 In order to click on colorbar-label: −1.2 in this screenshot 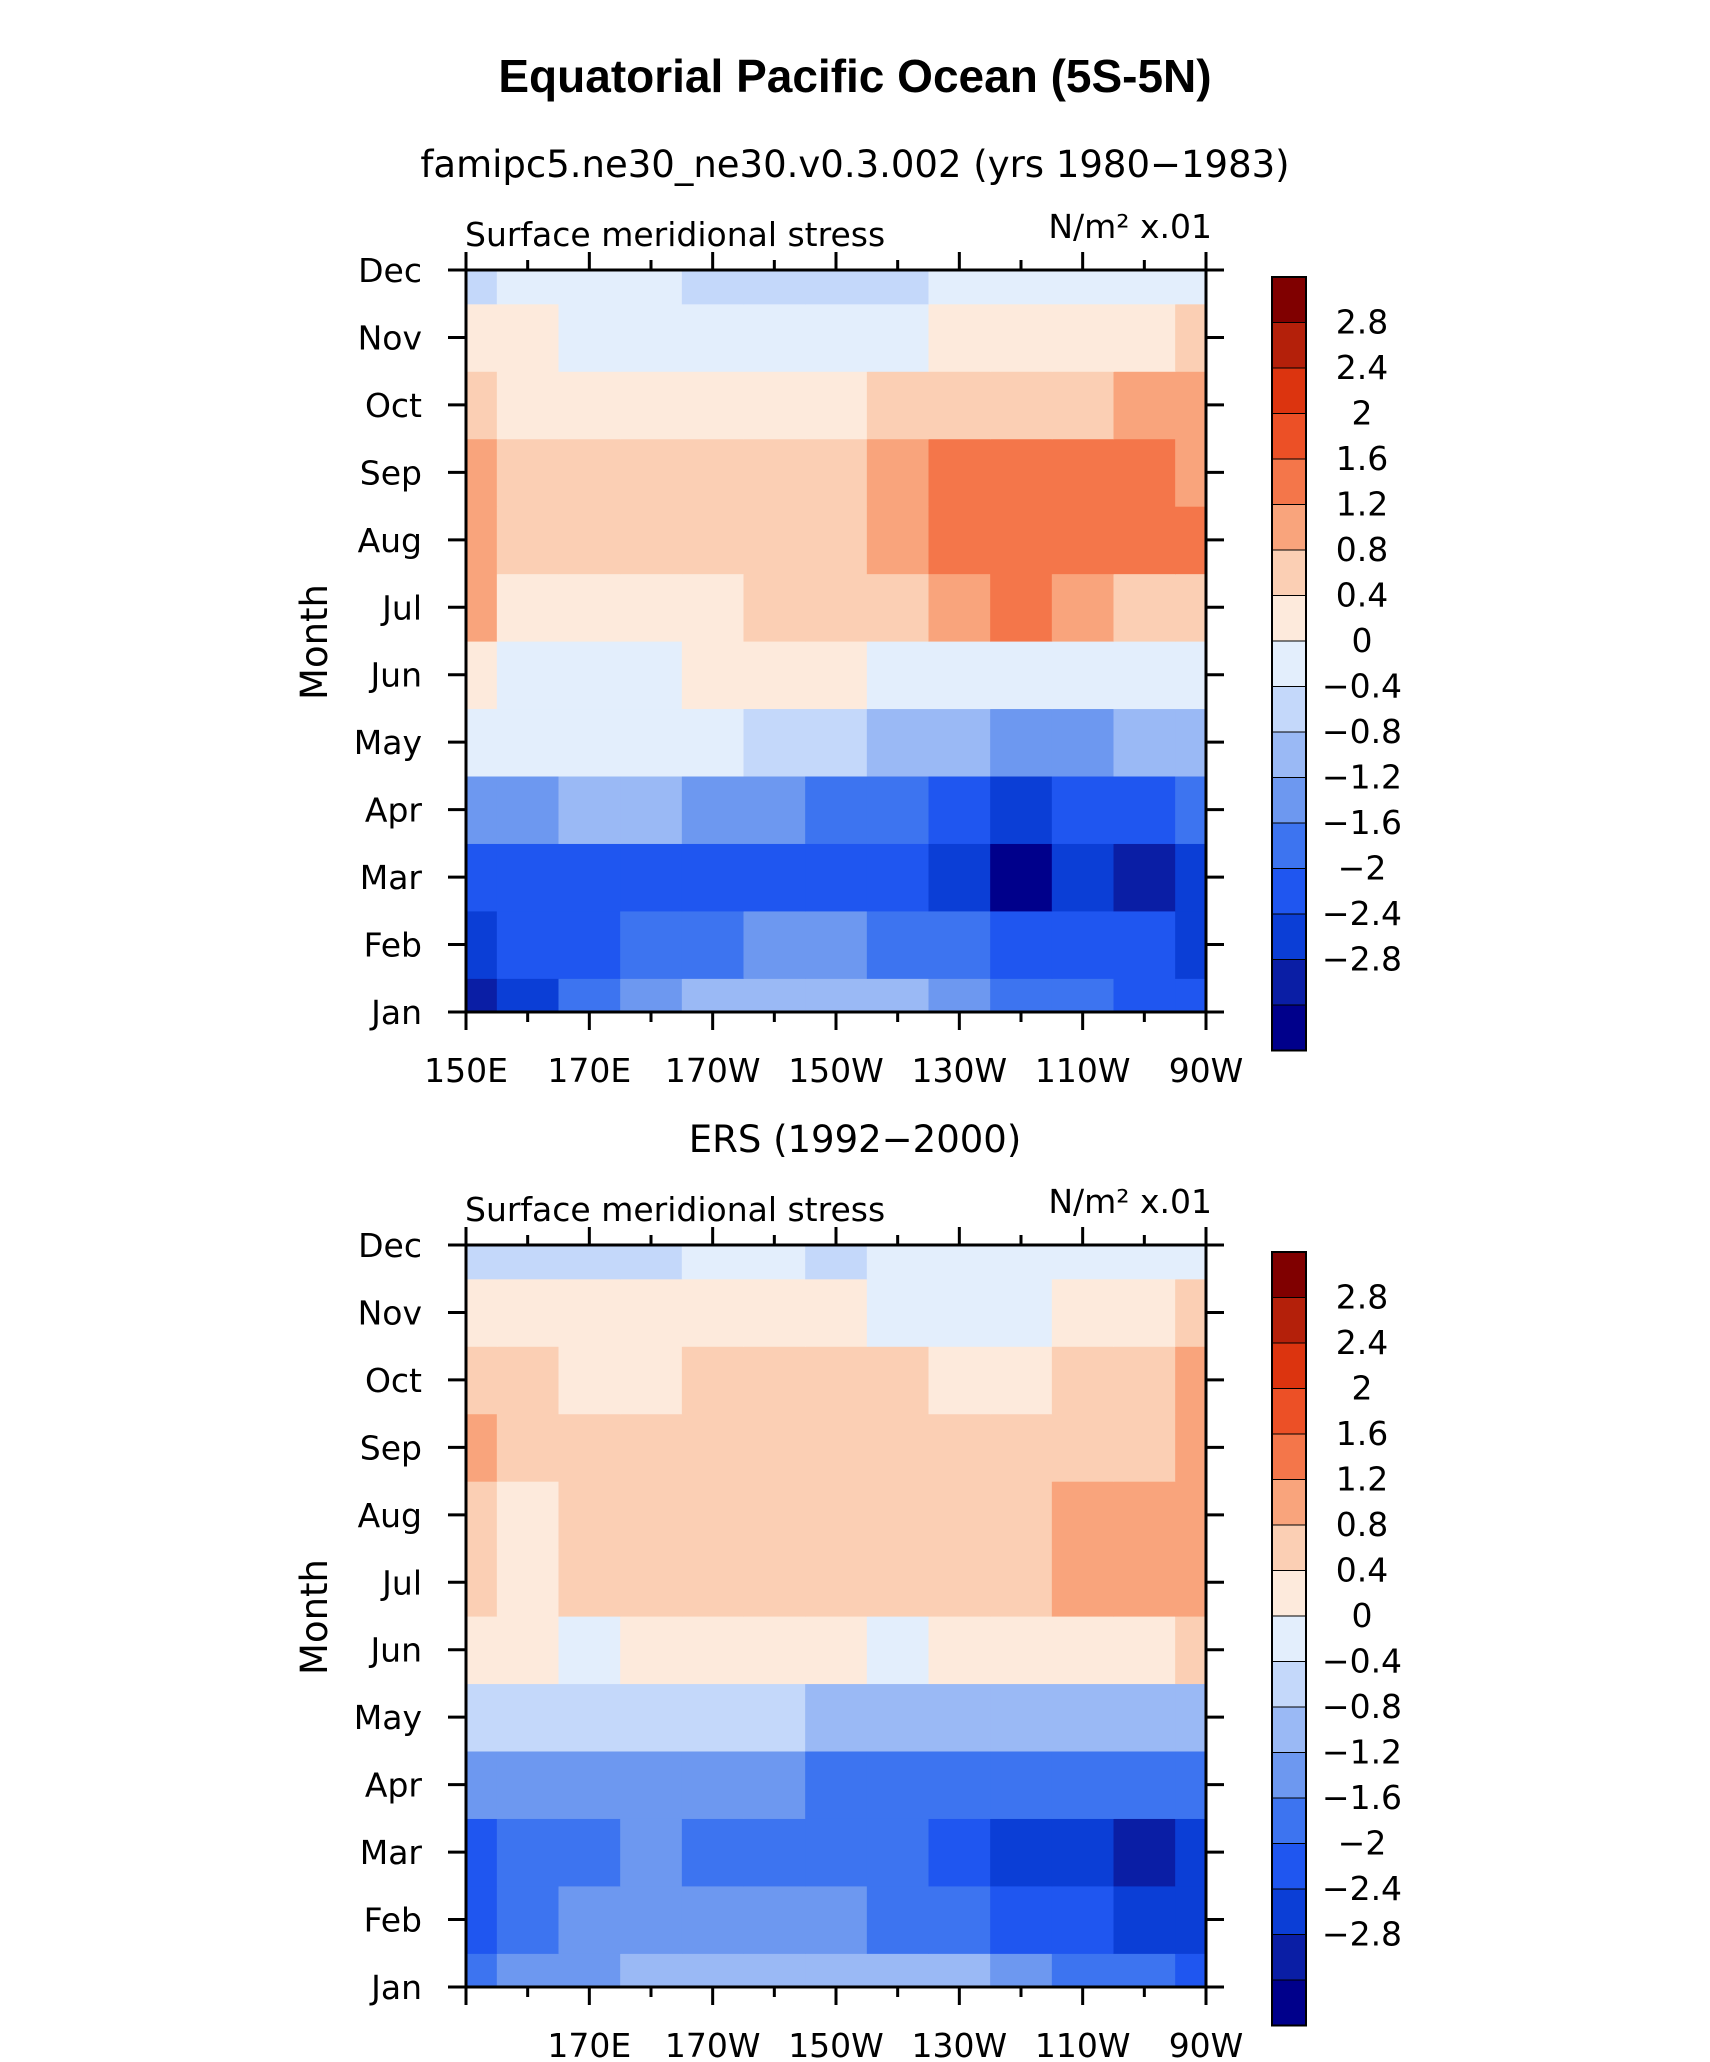, I will do `click(1362, 1752)`.